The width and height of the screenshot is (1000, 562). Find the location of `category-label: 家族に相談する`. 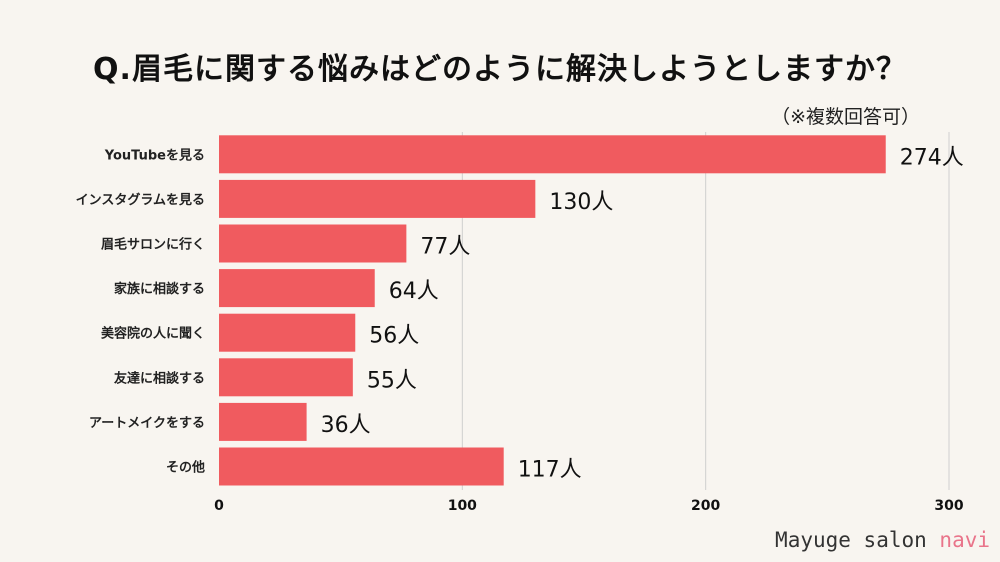

category-label: 家族に相談する is located at coordinates (159, 289).